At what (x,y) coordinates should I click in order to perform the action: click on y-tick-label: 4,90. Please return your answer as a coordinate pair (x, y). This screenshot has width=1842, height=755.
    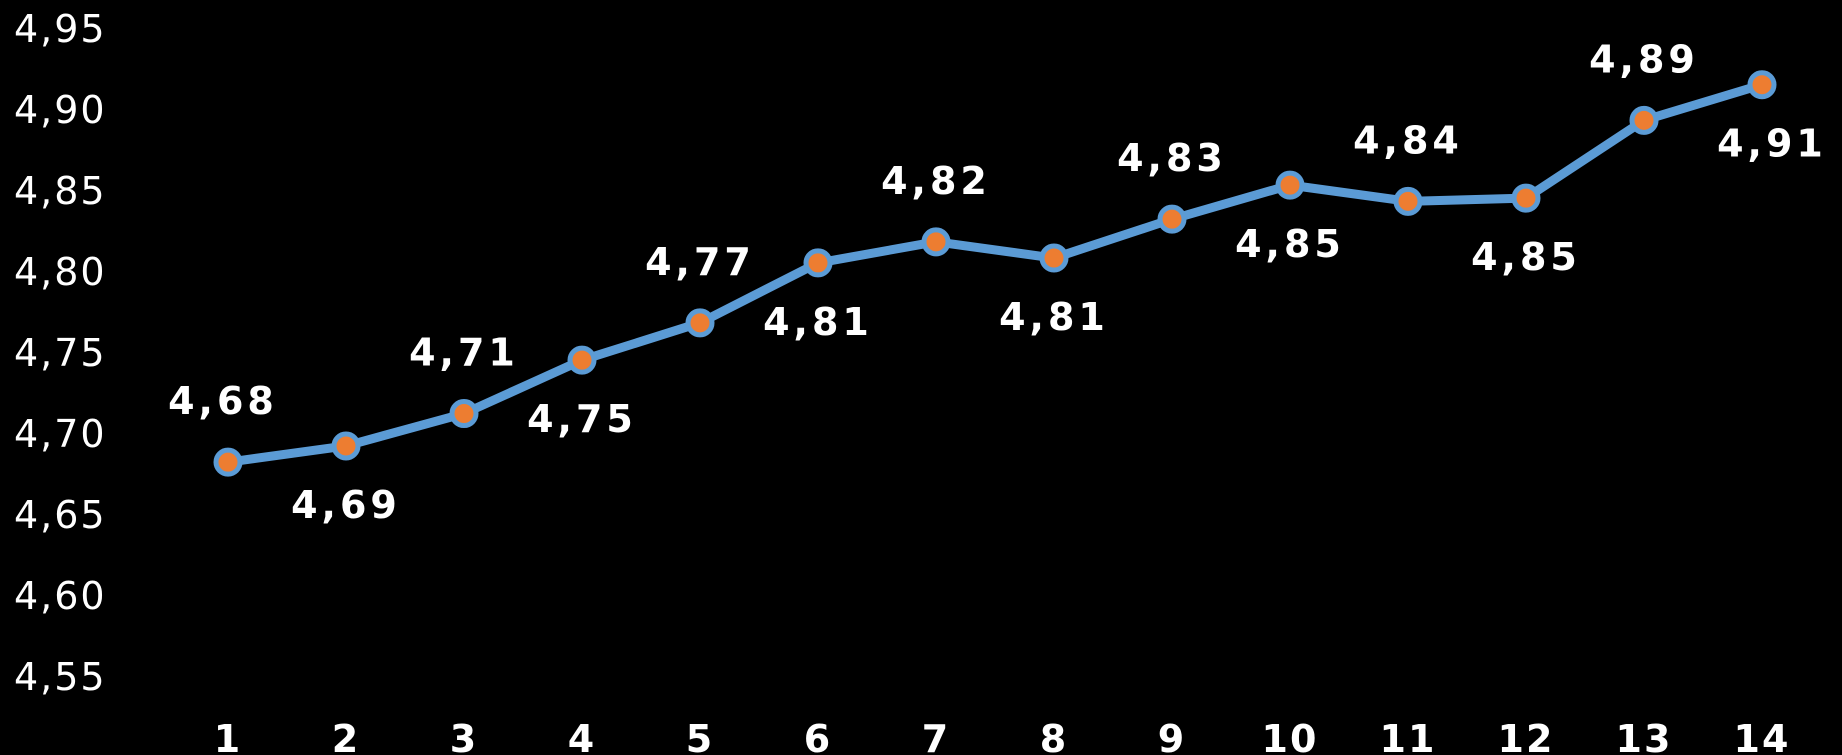
    Looking at the image, I should click on (60, 110).